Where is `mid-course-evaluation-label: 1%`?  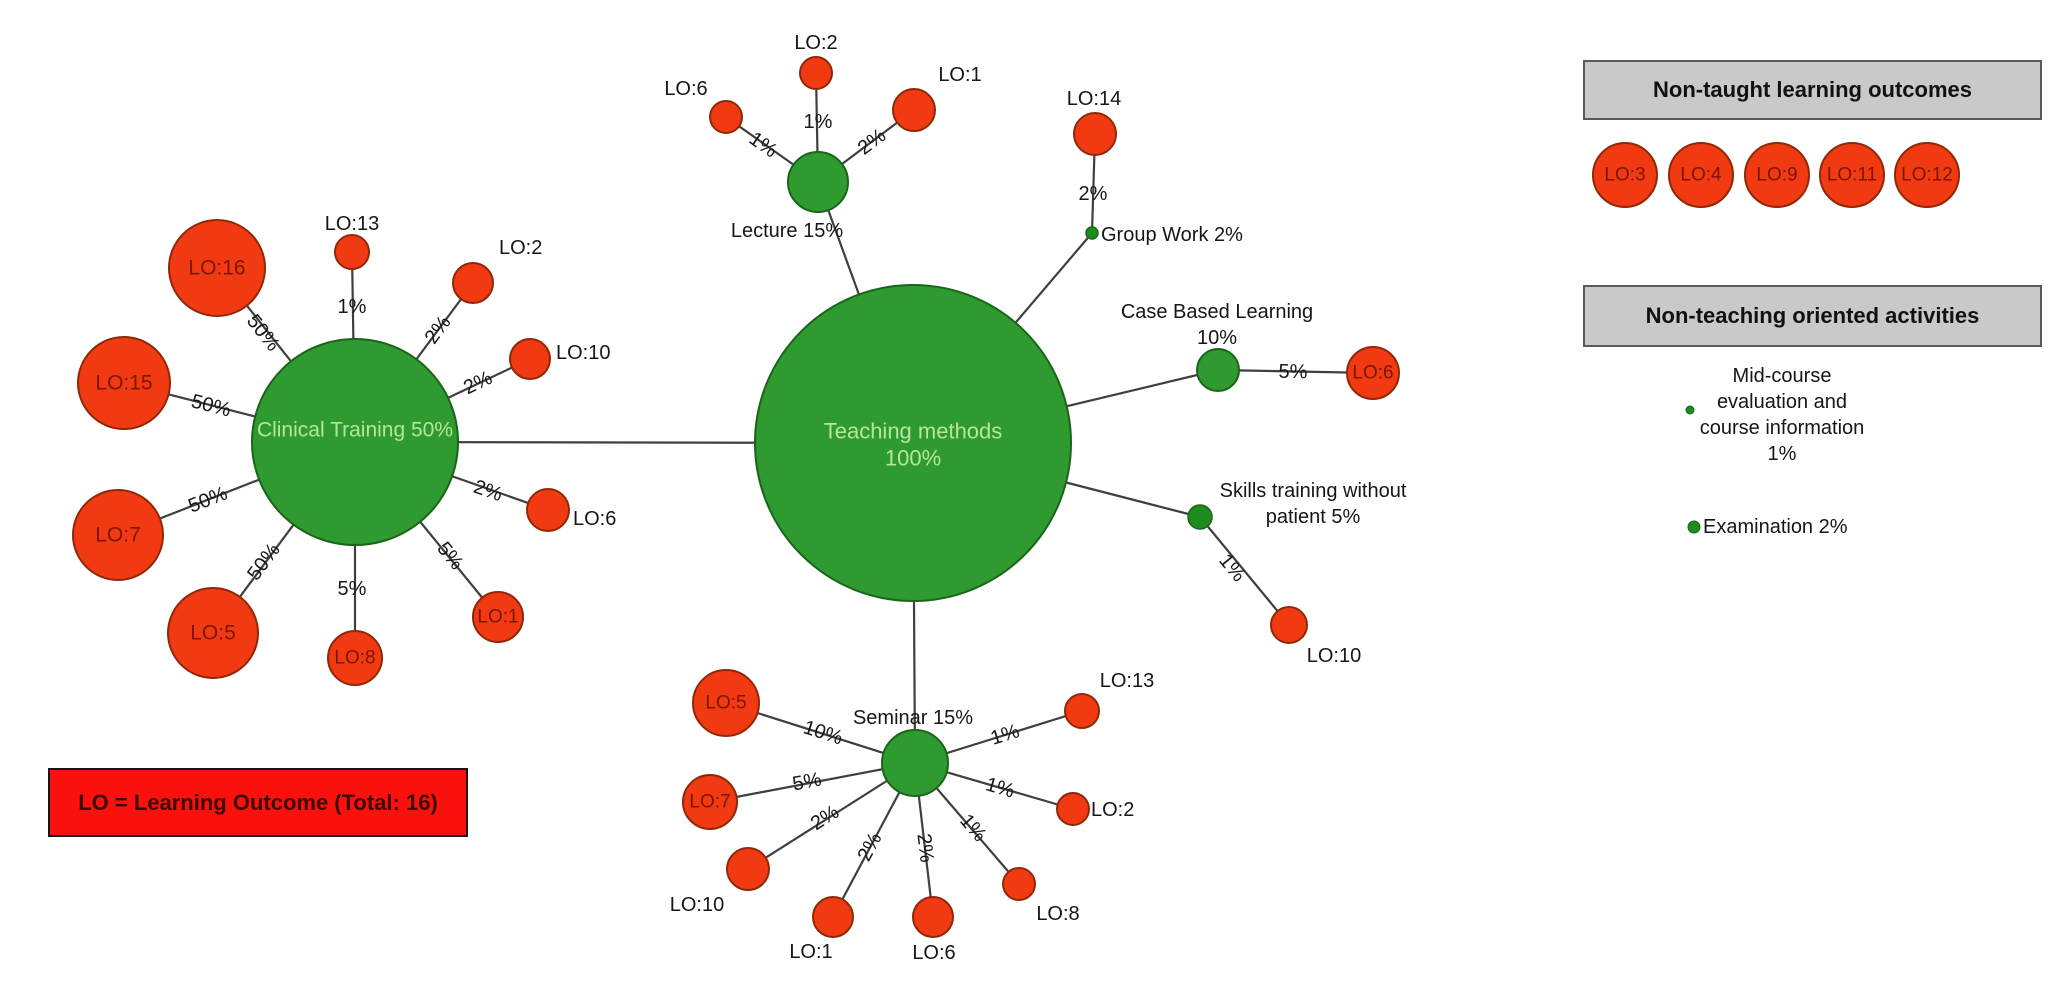 mid-course-evaluation-label: 1% is located at coordinates (1782, 454).